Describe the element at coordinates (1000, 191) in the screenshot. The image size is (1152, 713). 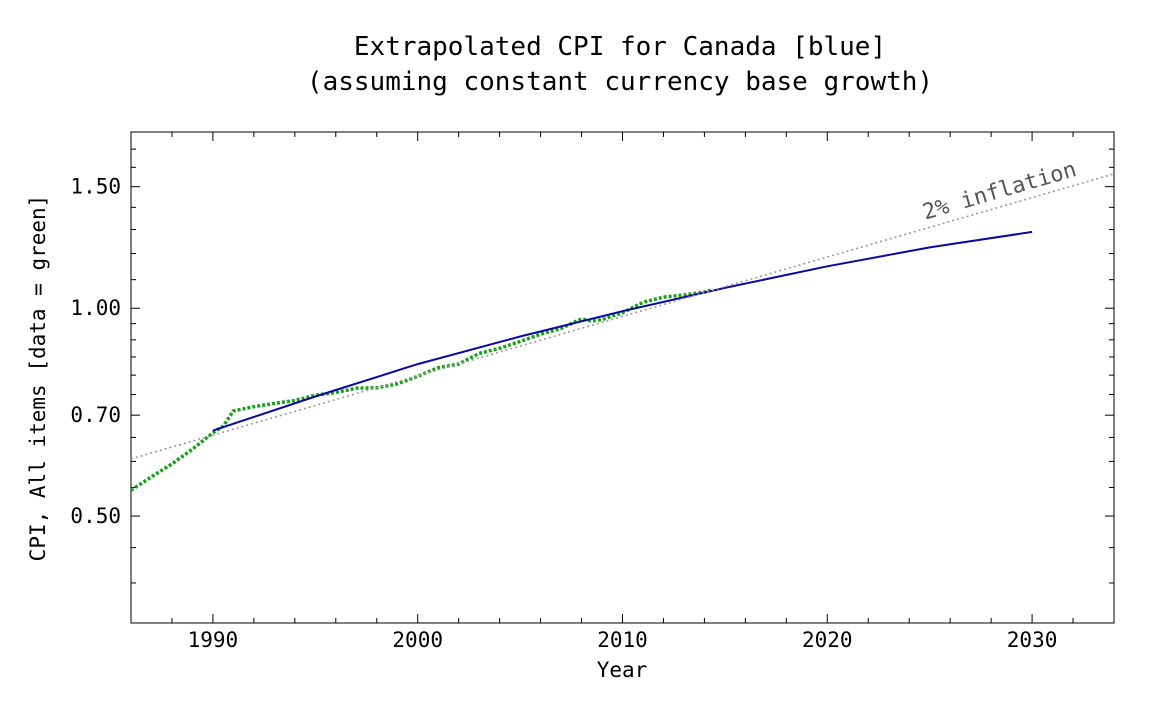
I see `inflation-annotation: 2% inflation` at that location.